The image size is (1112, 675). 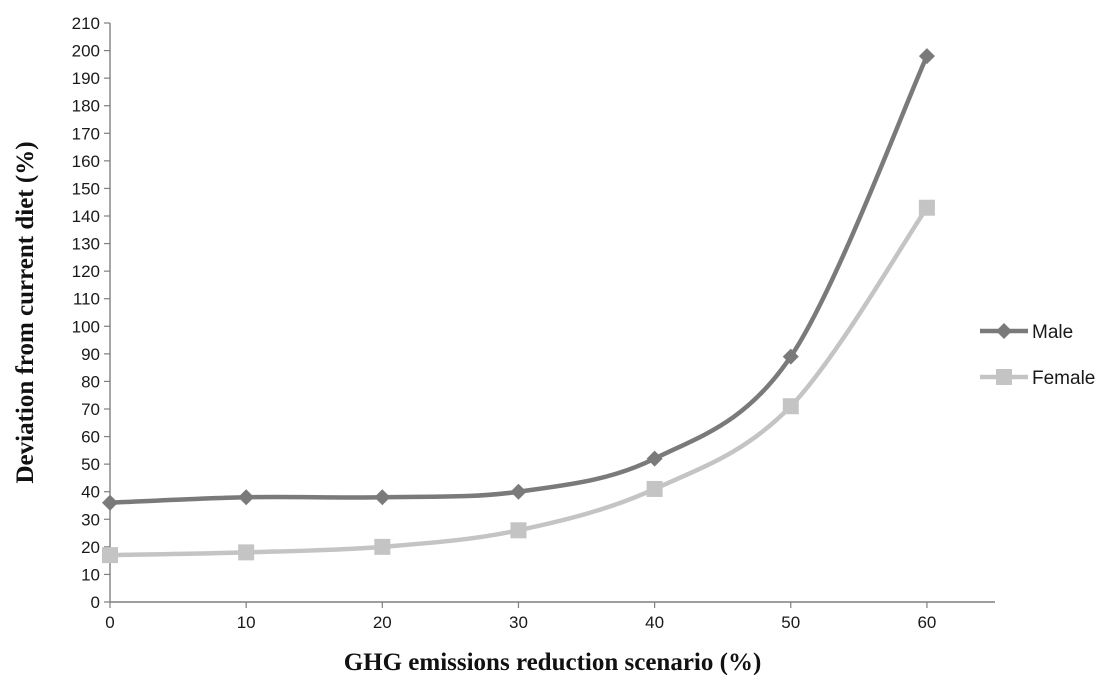 What do you see at coordinates (86, 326) in the screenshot?
I see `y-tick-label: 100` at bounding box center [86, 326].